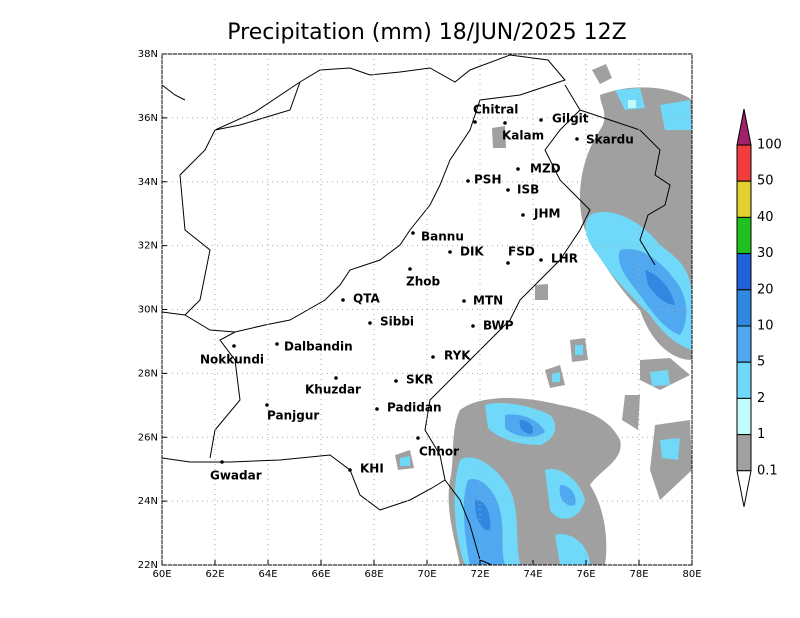 This screenshot has width=800, height=618. What do you see at coordinates (318, 347) in the screenshot?
I see `city-label: Dalbandin` at bounding box center [318, 347].